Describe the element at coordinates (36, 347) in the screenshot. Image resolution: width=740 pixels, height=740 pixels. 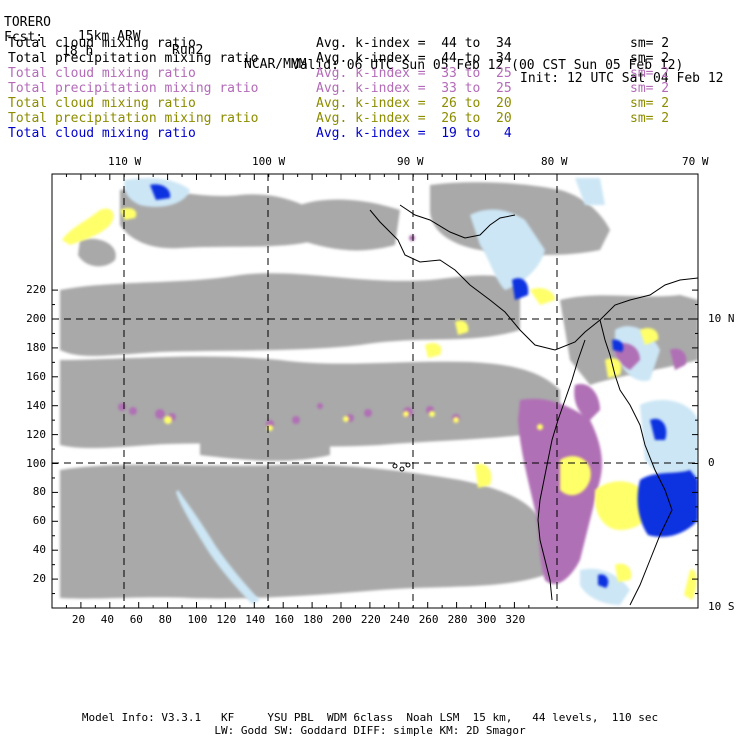
I see `grid-y-label: 180` at that location.